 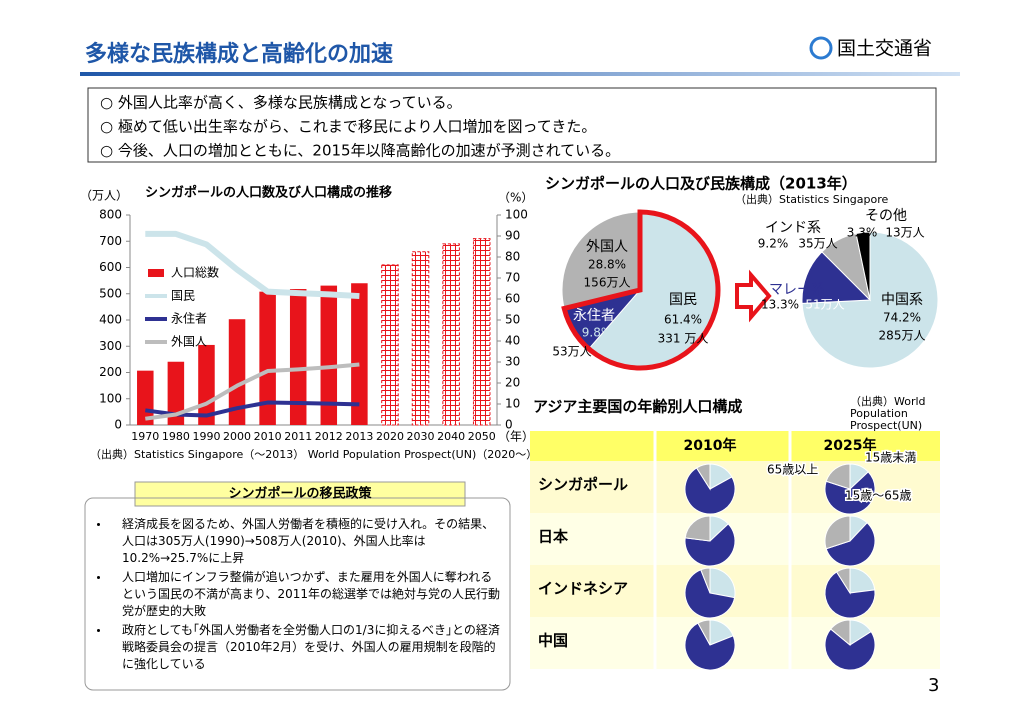 I want to click on x-tick-label: 2010, so click(x=268, y=436).